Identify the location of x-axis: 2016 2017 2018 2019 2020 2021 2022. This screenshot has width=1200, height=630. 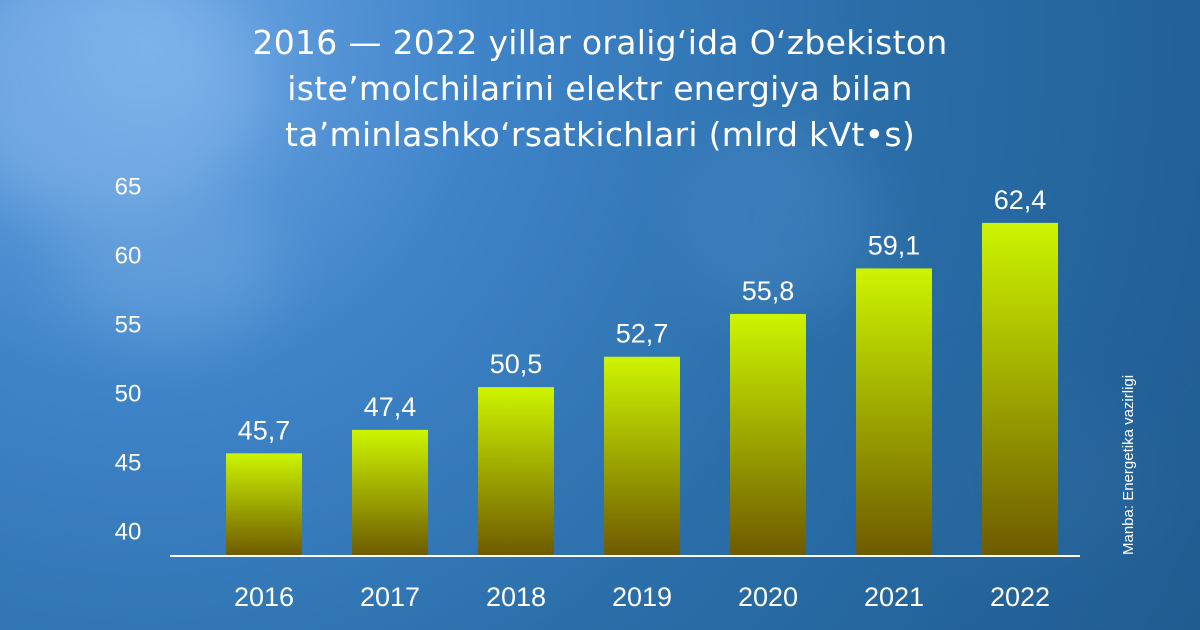
(642, 597).